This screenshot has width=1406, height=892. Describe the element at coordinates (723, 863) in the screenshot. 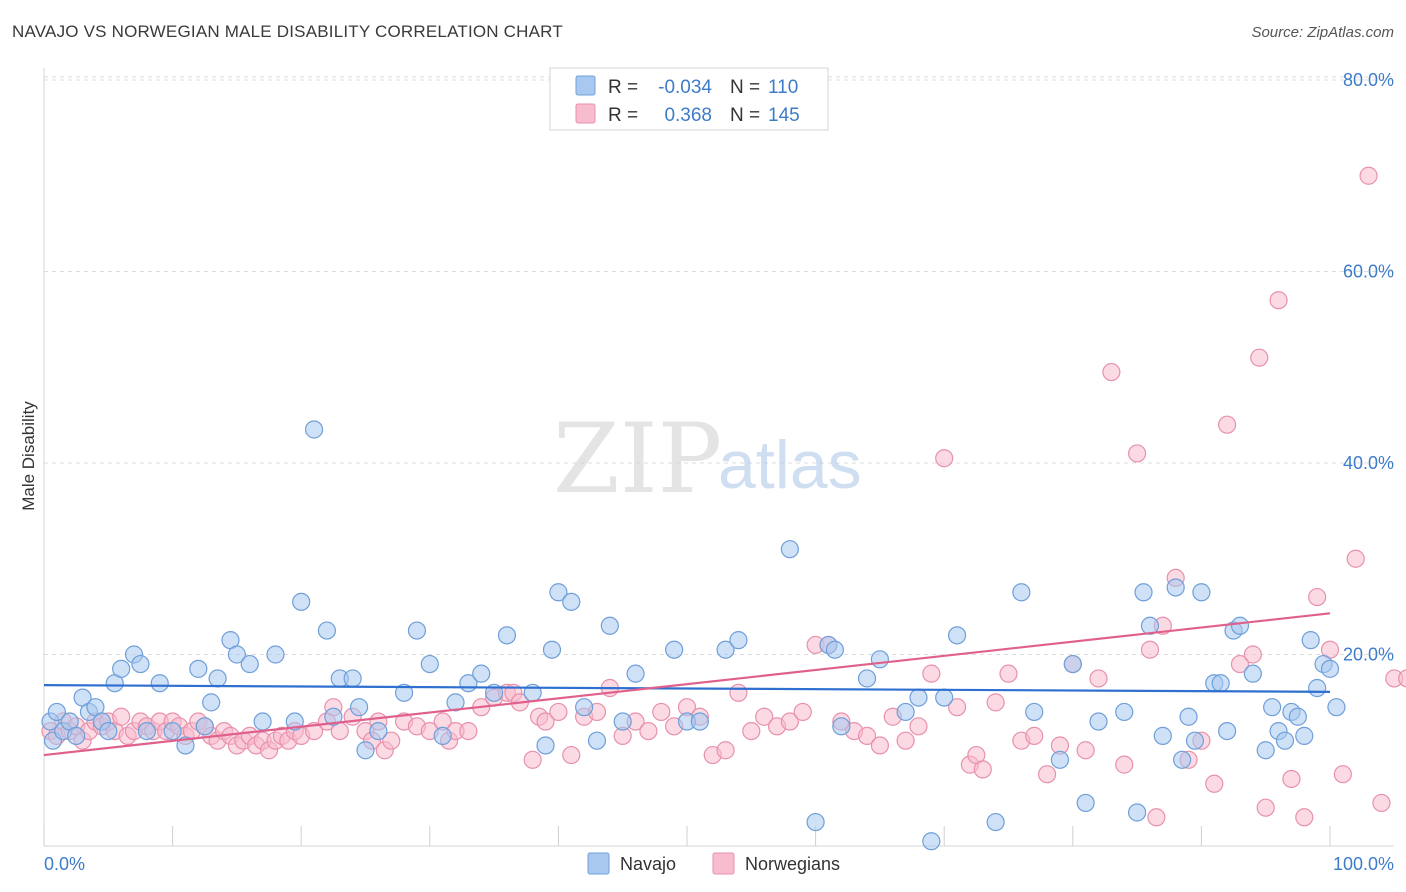

I see `bottom-legend-swatch-norwegians` at that location.